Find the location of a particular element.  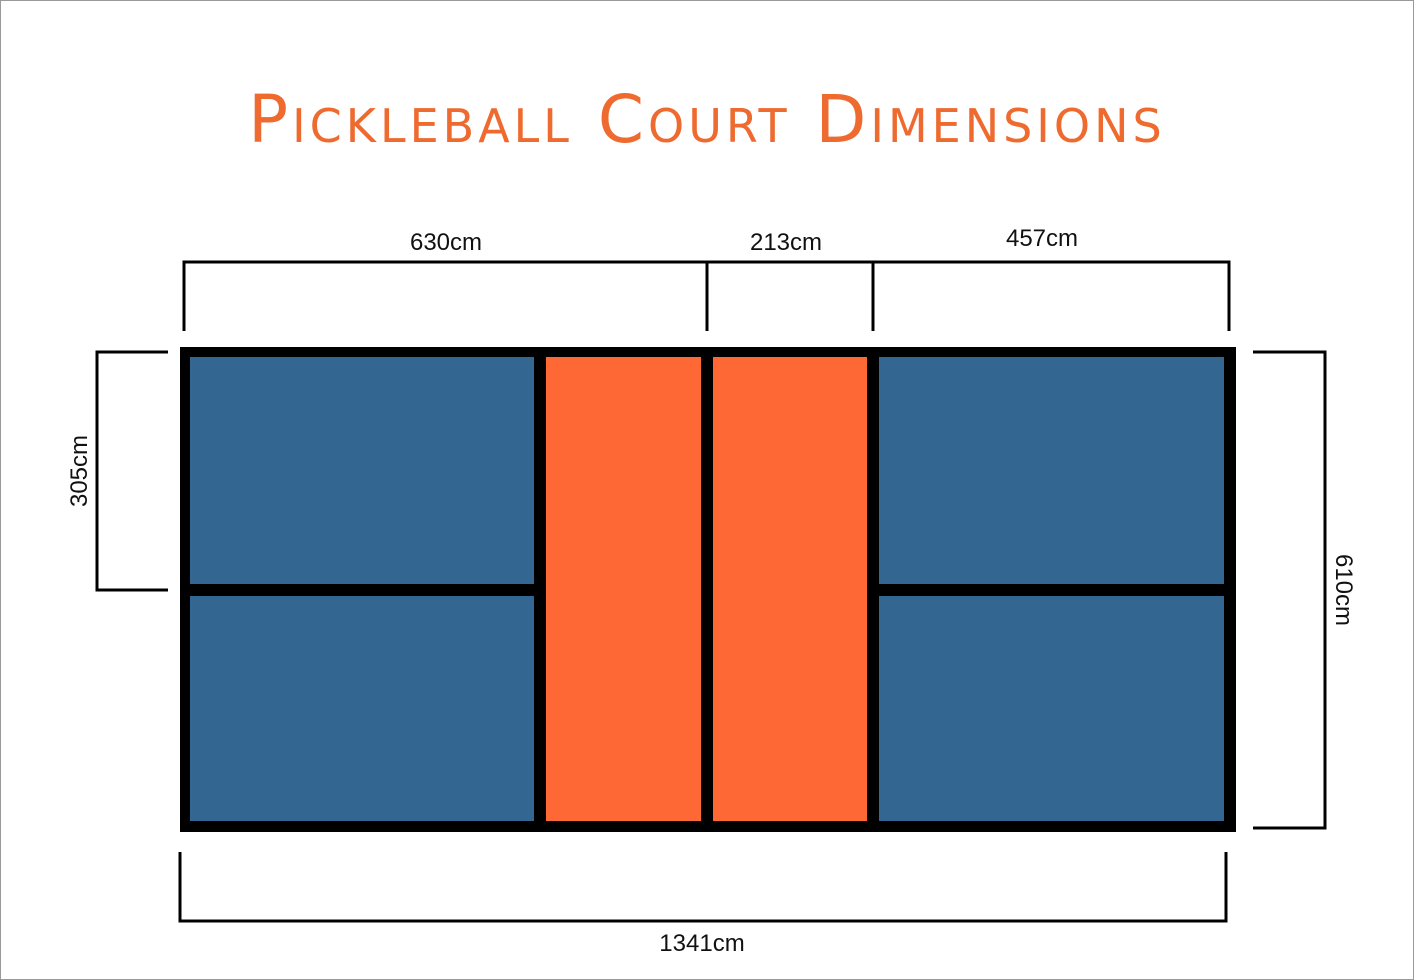

label-kitchen-width: 213cm is located at coordinates (786, 242).